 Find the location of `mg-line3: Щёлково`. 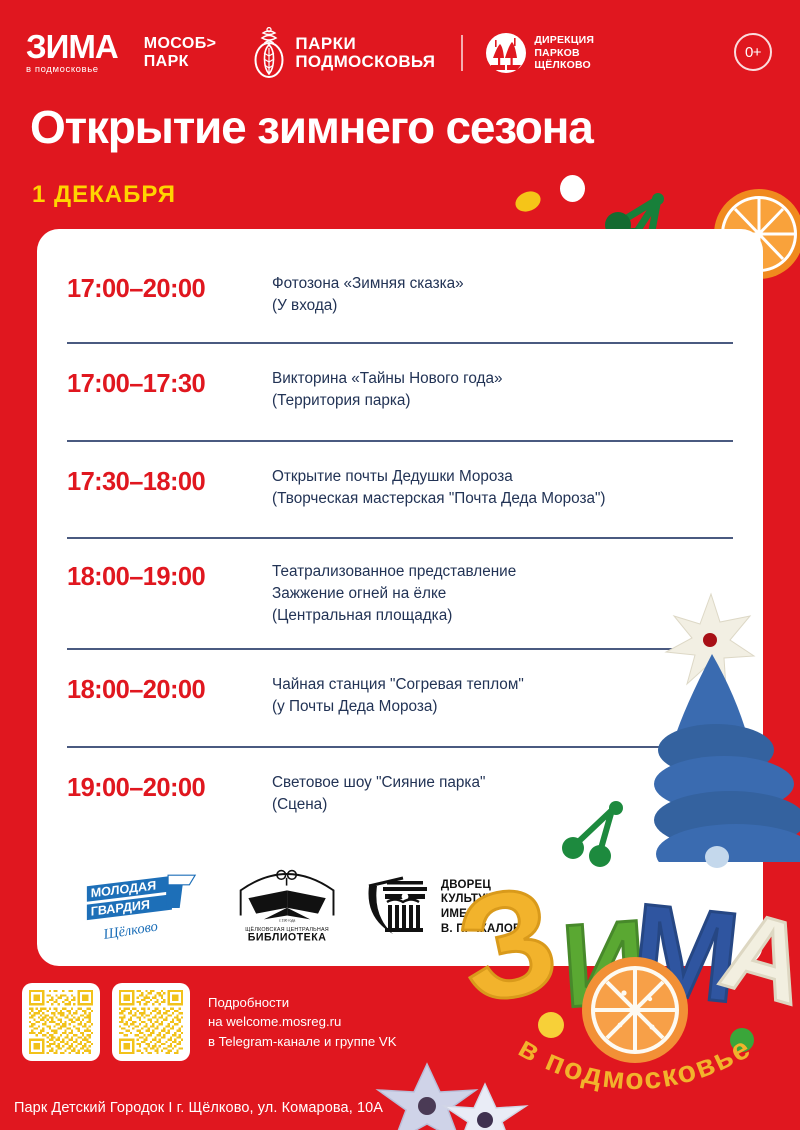

mg-line3: Щёлково is located at coordinates (130, 931).